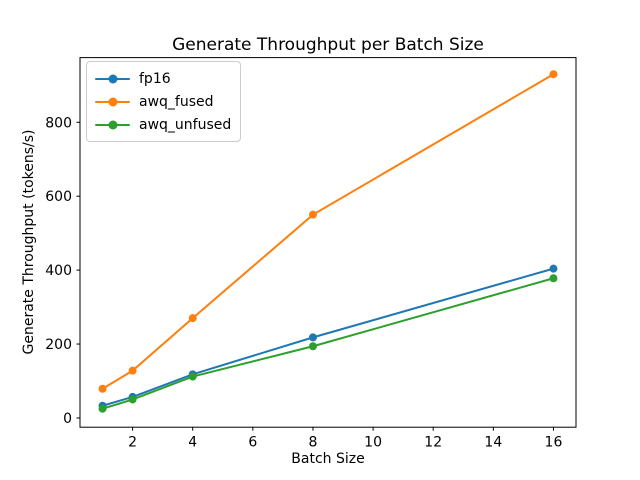 The width and height of the screenshot is (640, 480). What do you see at coordinates (132, 443) in the screenshot?
I see `x-tick-label: 2` at bounding box center [132, 443].